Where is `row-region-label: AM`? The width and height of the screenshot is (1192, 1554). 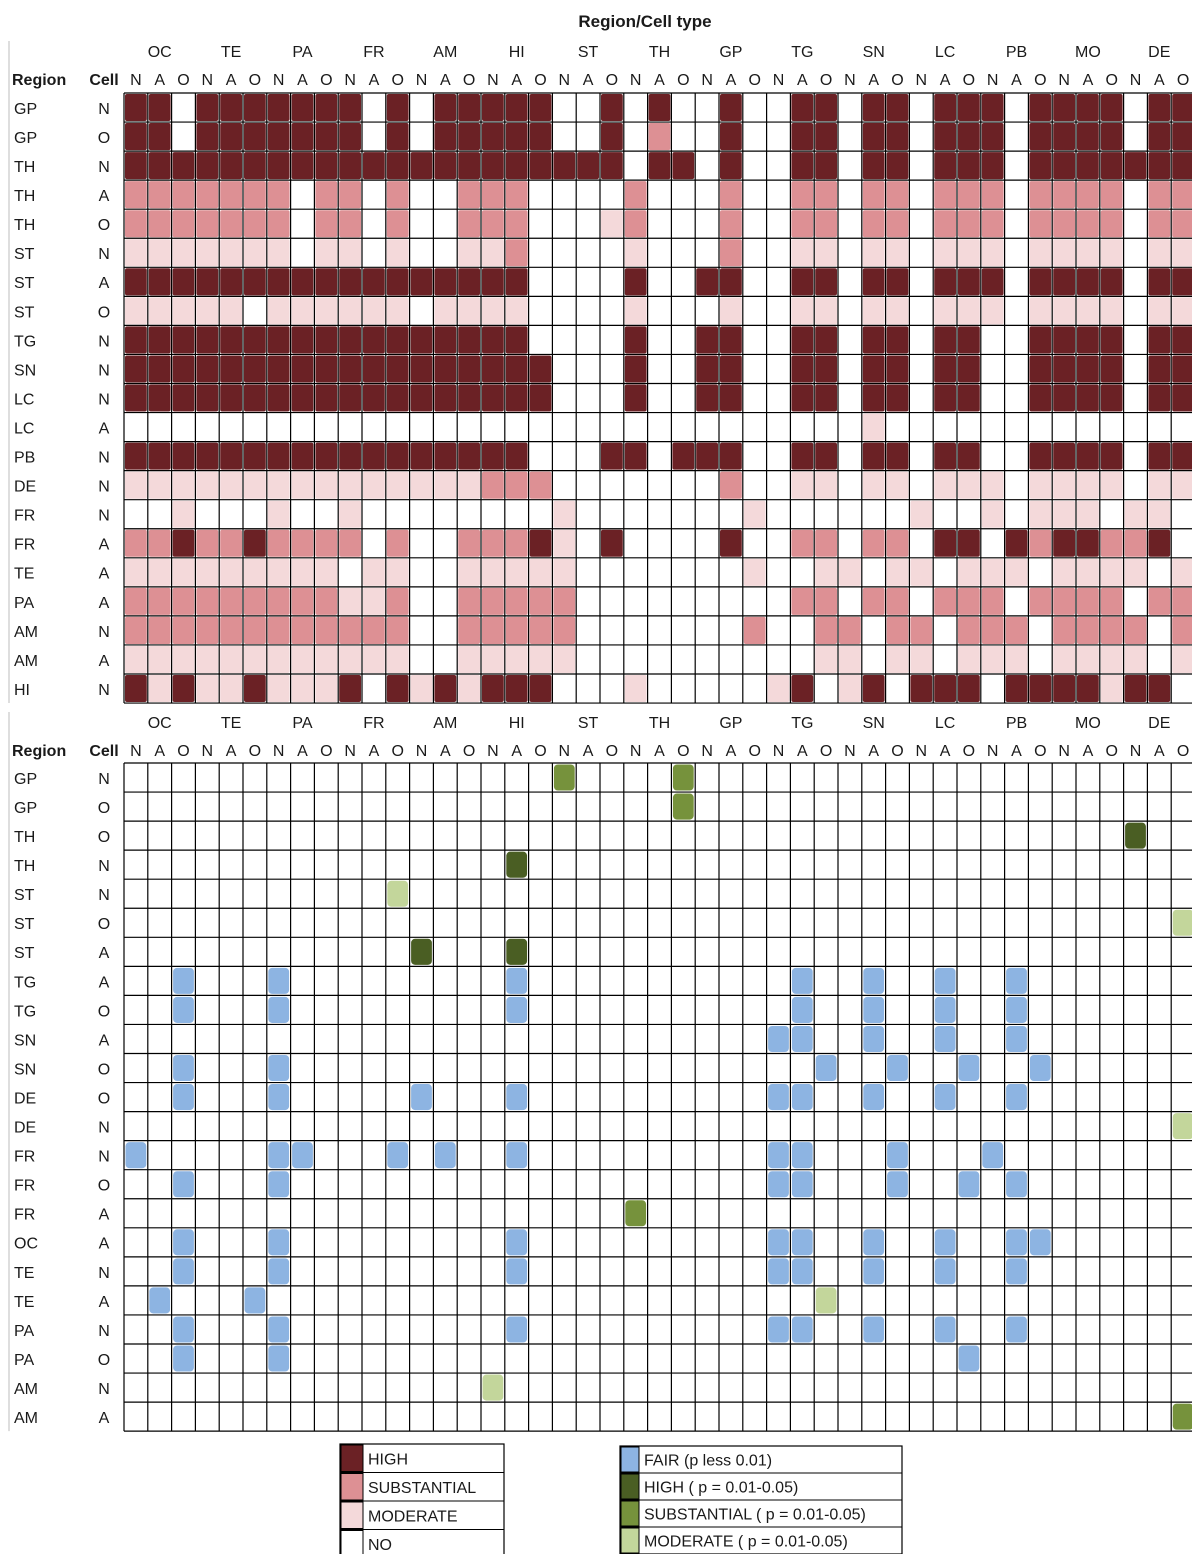 row-region-label: AM is located at coordinates (26, 1389).